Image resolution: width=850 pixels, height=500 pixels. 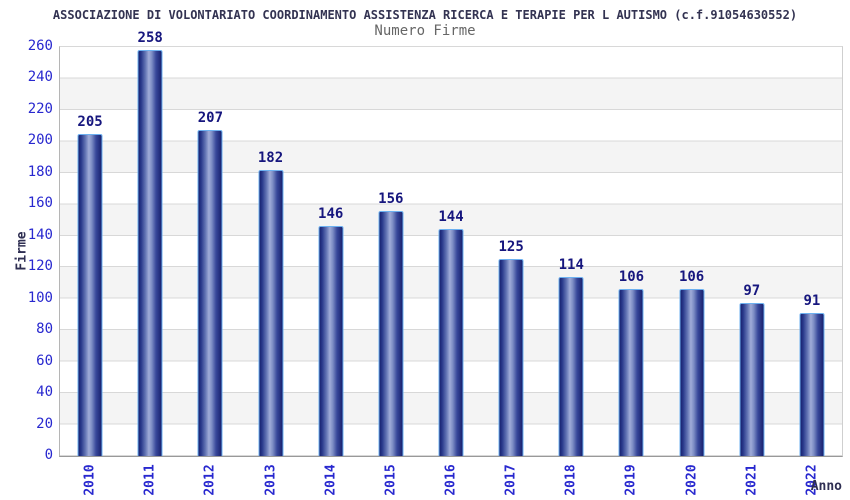 I want to click on x-tick-label: 2017, so click(x=511, y=480).